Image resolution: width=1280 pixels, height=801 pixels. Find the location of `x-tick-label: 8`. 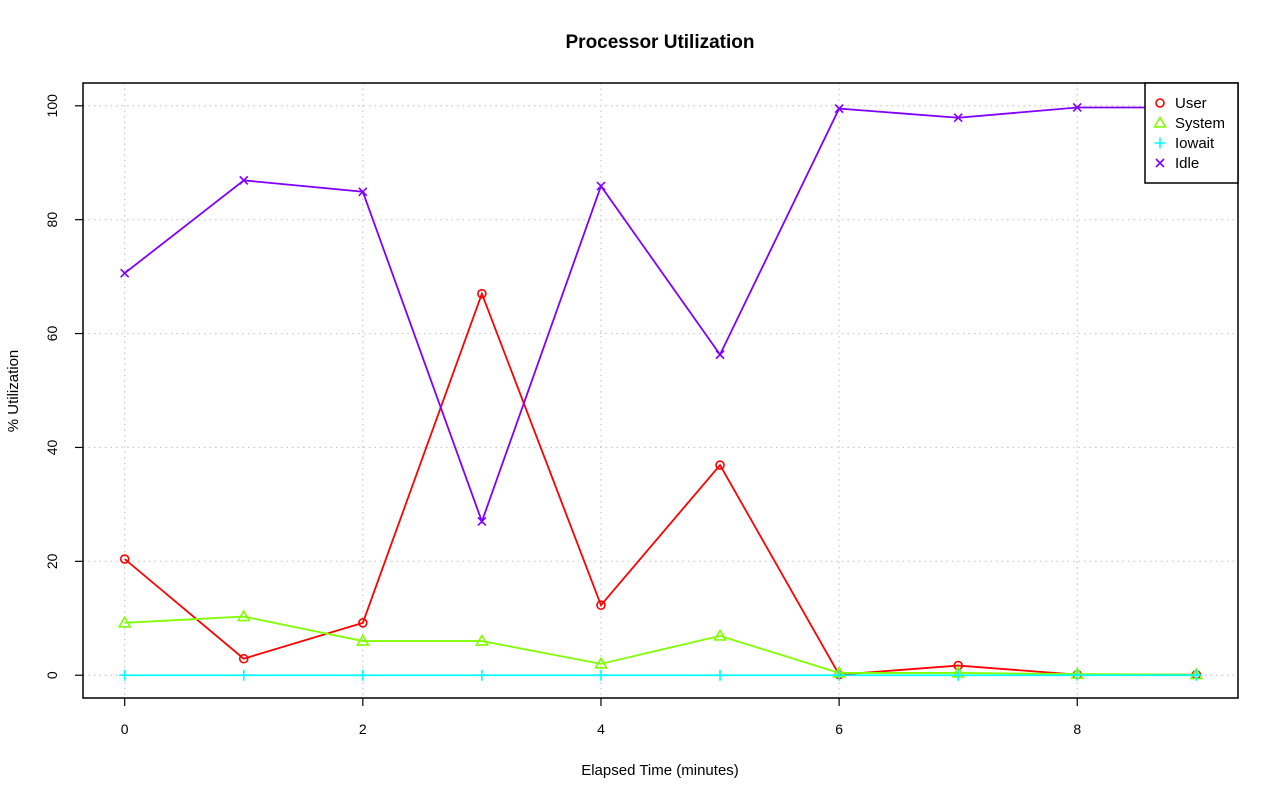

x-tick-label: 8 is located at coordinates (1077, 729).